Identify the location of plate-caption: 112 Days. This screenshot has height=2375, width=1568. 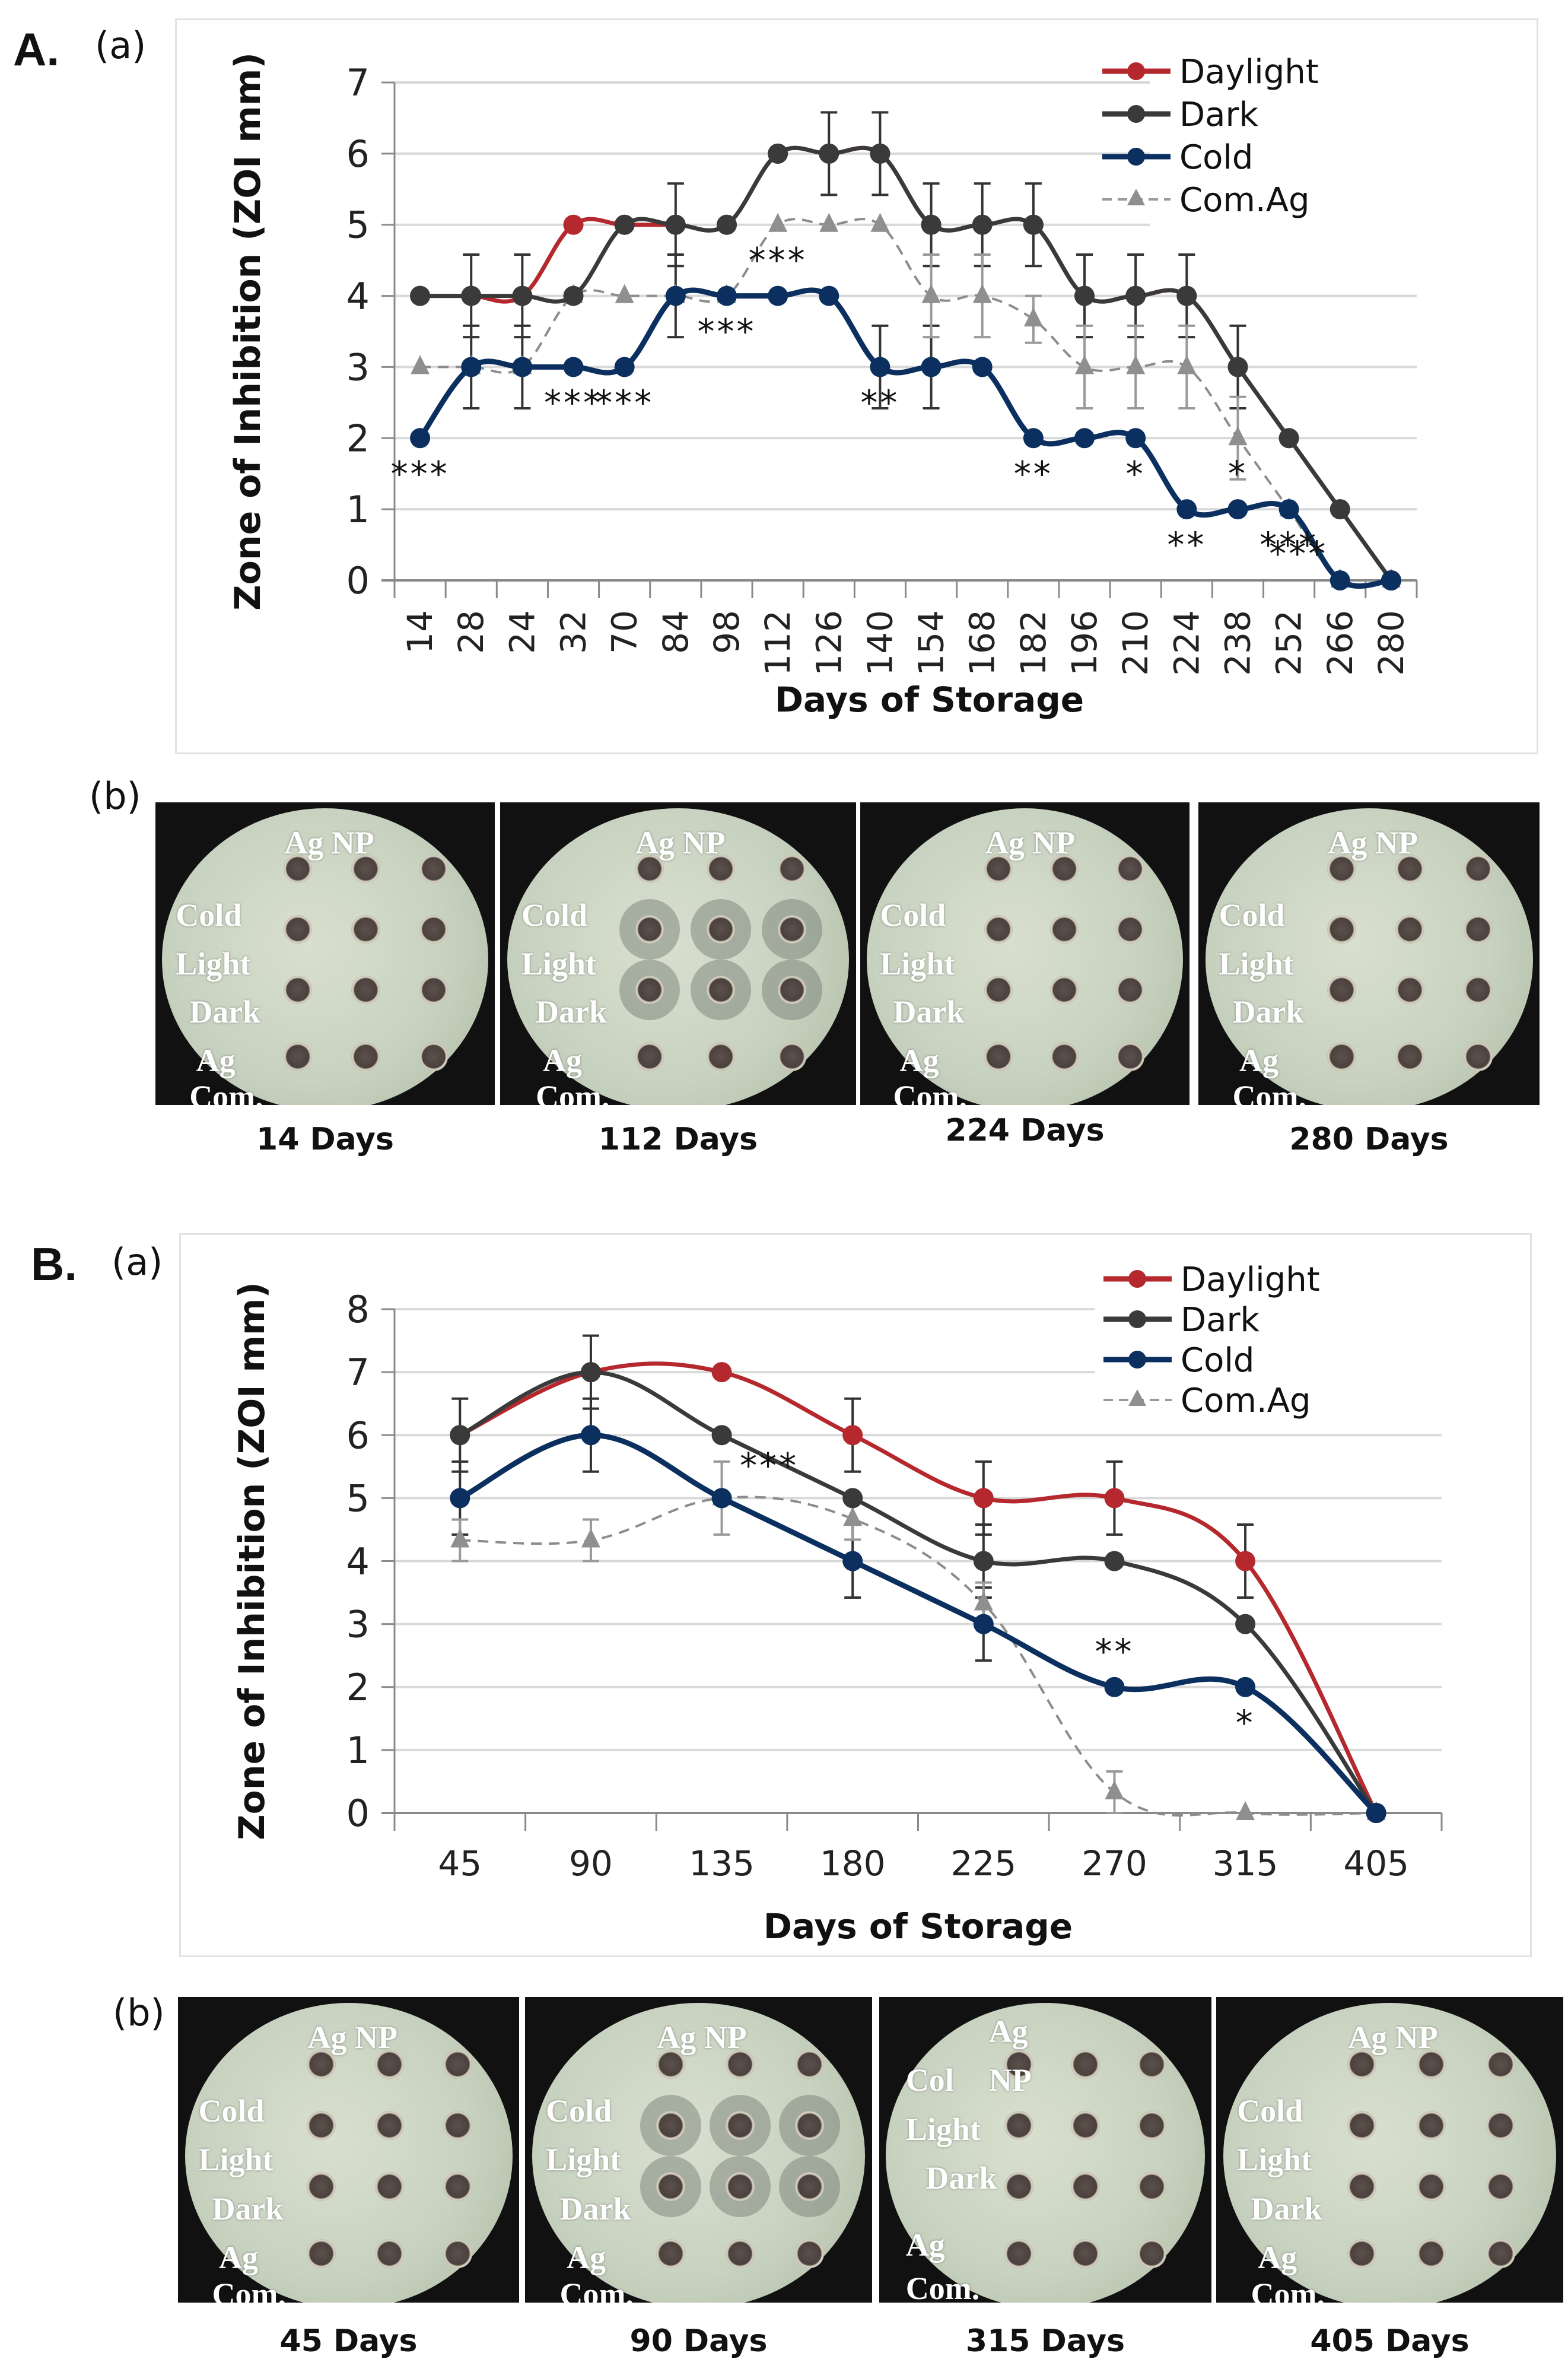
(678, 1139).